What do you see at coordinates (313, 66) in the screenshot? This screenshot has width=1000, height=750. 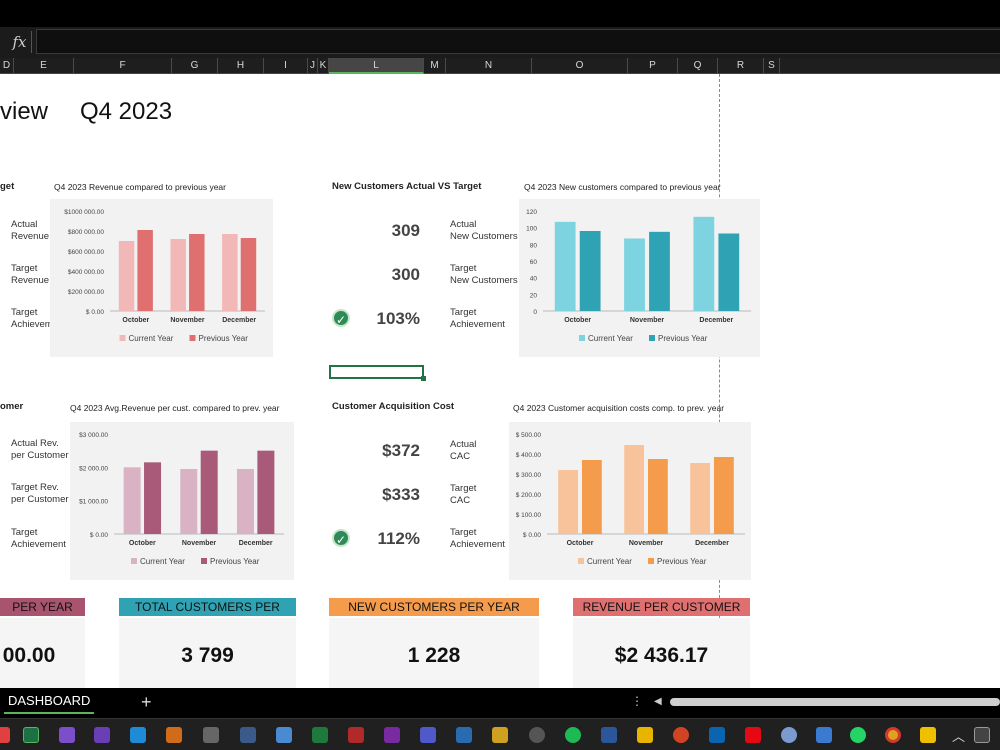 I see `column-header: J` at bounding box center [313, 66].